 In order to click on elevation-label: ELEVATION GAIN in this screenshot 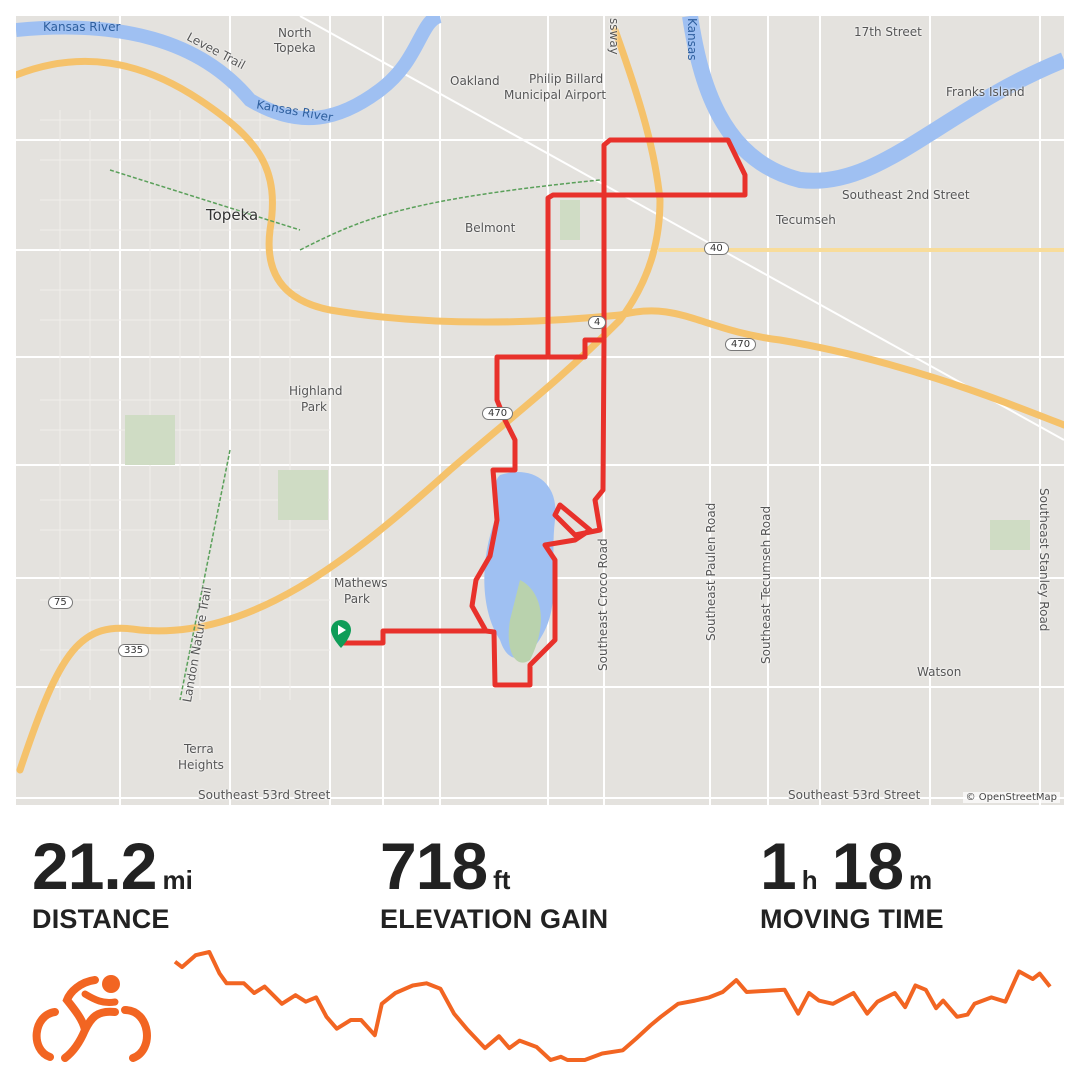, I will do `click(494, 919)`.